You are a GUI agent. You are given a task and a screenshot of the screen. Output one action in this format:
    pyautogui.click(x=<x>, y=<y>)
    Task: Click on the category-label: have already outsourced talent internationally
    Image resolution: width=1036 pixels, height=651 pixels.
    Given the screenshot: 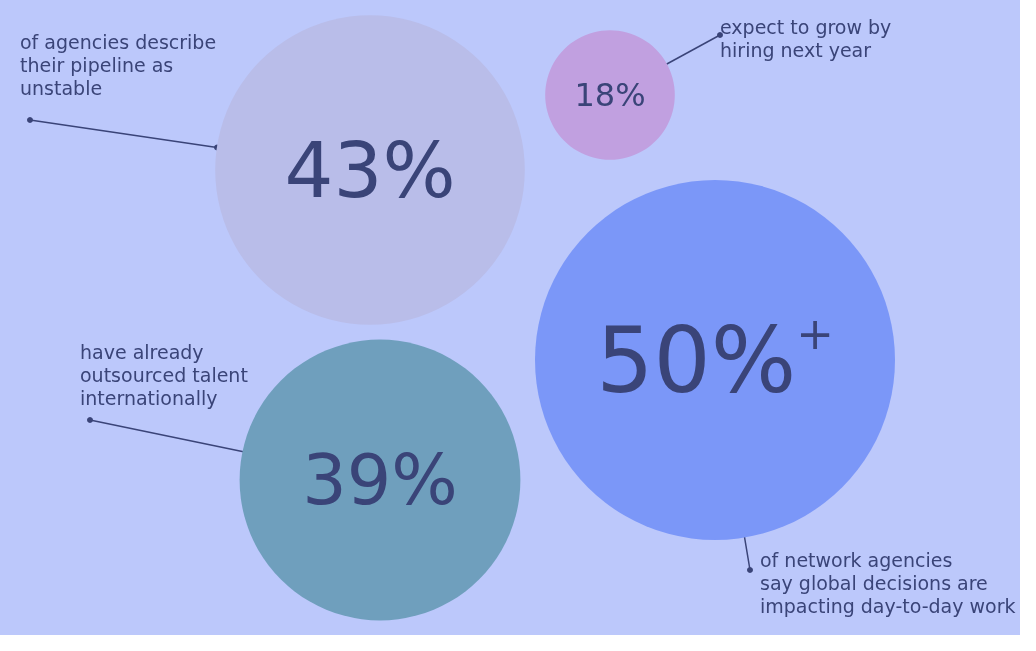 What is the action you would take?
    pyautogui.click(x=164, y=374)
    